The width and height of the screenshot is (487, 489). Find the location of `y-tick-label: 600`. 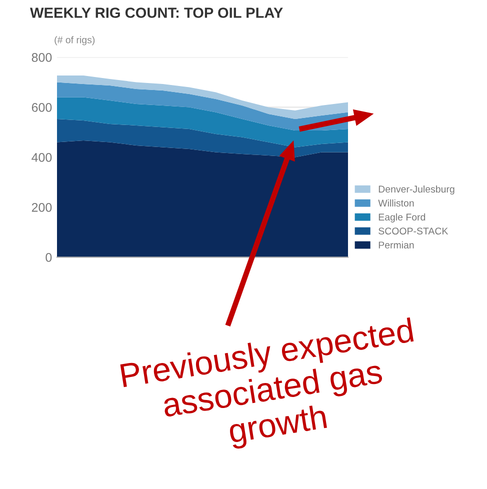

y-tick-label: 600 is located at coordinates (42, 107).